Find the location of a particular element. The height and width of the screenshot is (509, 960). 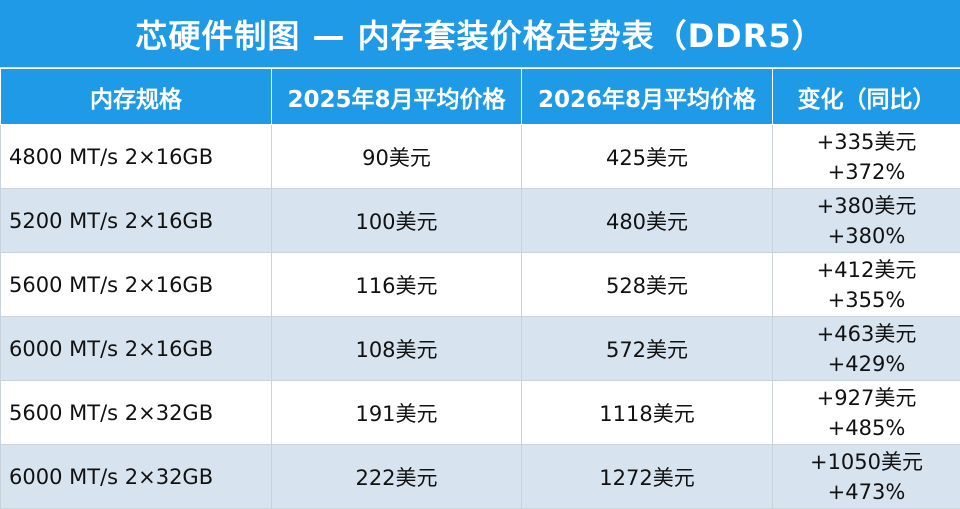

cell-price-2026: 528美元 is located at coordinates (647, 284).